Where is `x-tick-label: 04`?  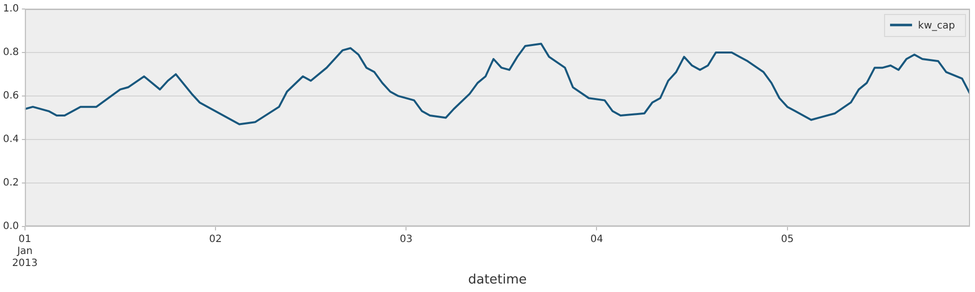 x-tick-label: 04 is located at coordinates (597, 239).